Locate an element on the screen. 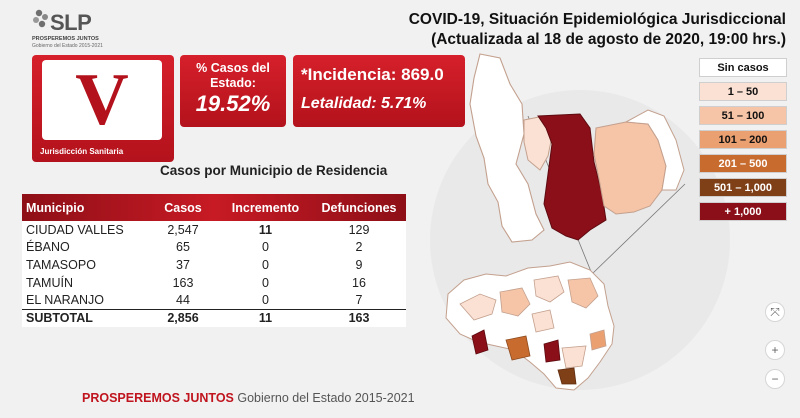  legend-item: + 1,000 is located at coordinates (743, 211).